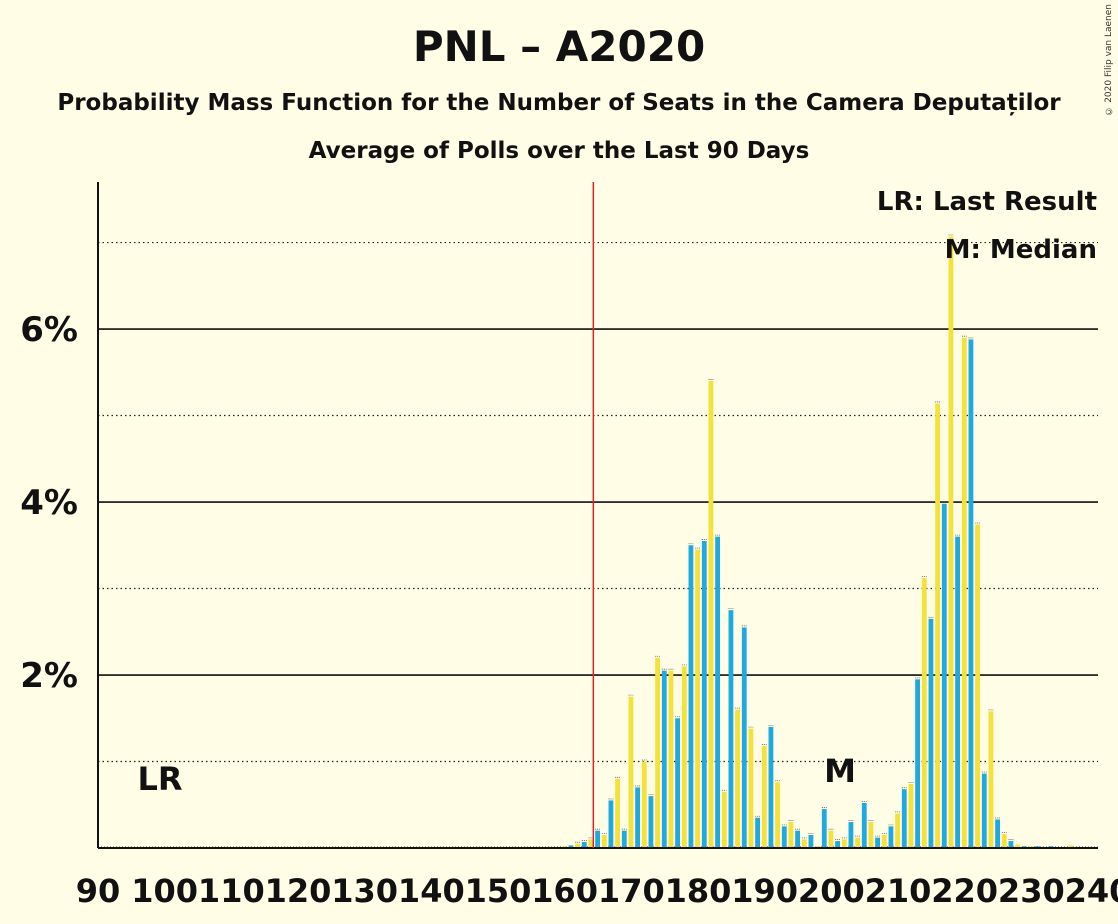 This screenshot has height=924, width=1118. I want to click on x-tick-label: 90, so click(98, 891).